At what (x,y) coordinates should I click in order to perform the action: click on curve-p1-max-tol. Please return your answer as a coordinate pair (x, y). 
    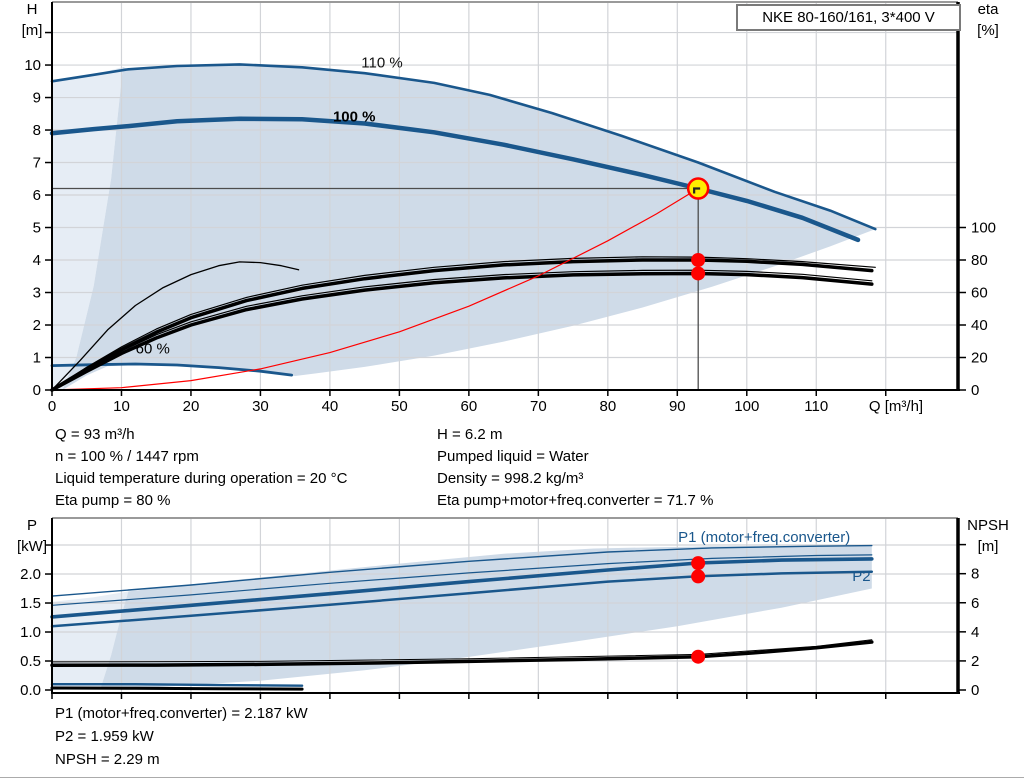
    Looking at the image, I should click on (462, 570).